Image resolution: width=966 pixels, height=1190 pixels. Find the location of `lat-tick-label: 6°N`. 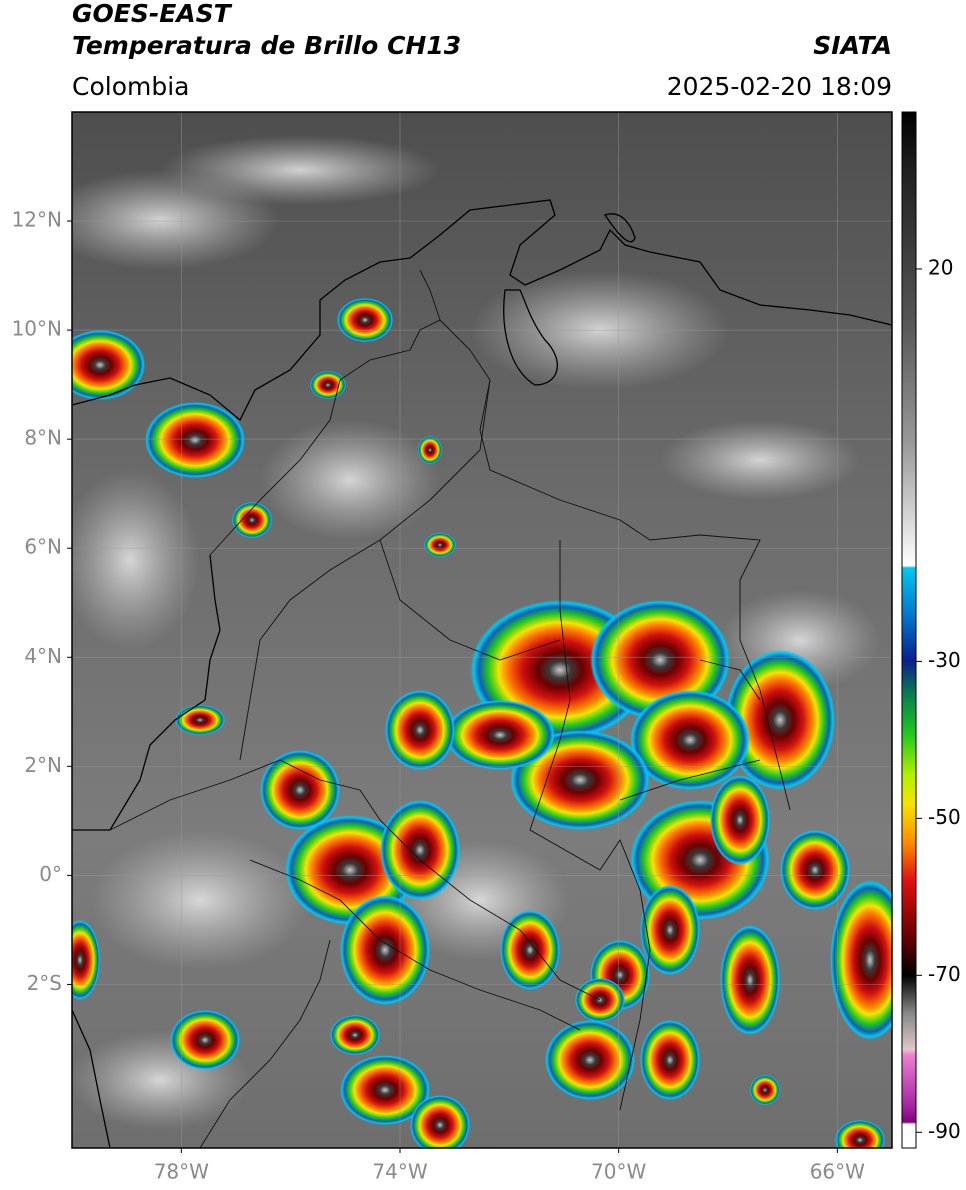

lat-tick-label: 6°N is located at coordinates (43, 547).